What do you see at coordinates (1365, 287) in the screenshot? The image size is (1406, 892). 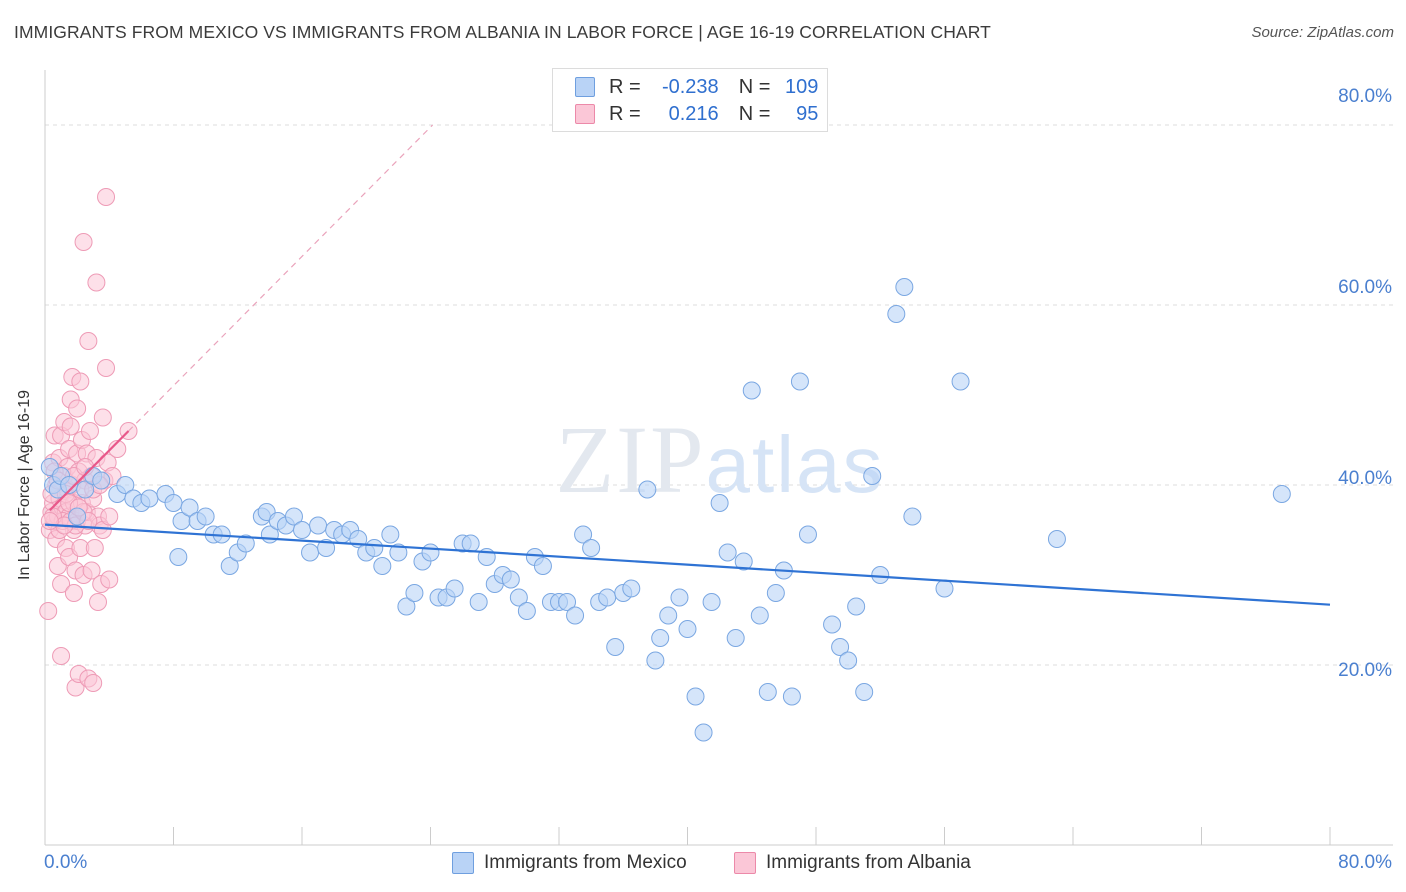 I see `y-tick-60: 60.0%` at bounding box center [1365, 287].